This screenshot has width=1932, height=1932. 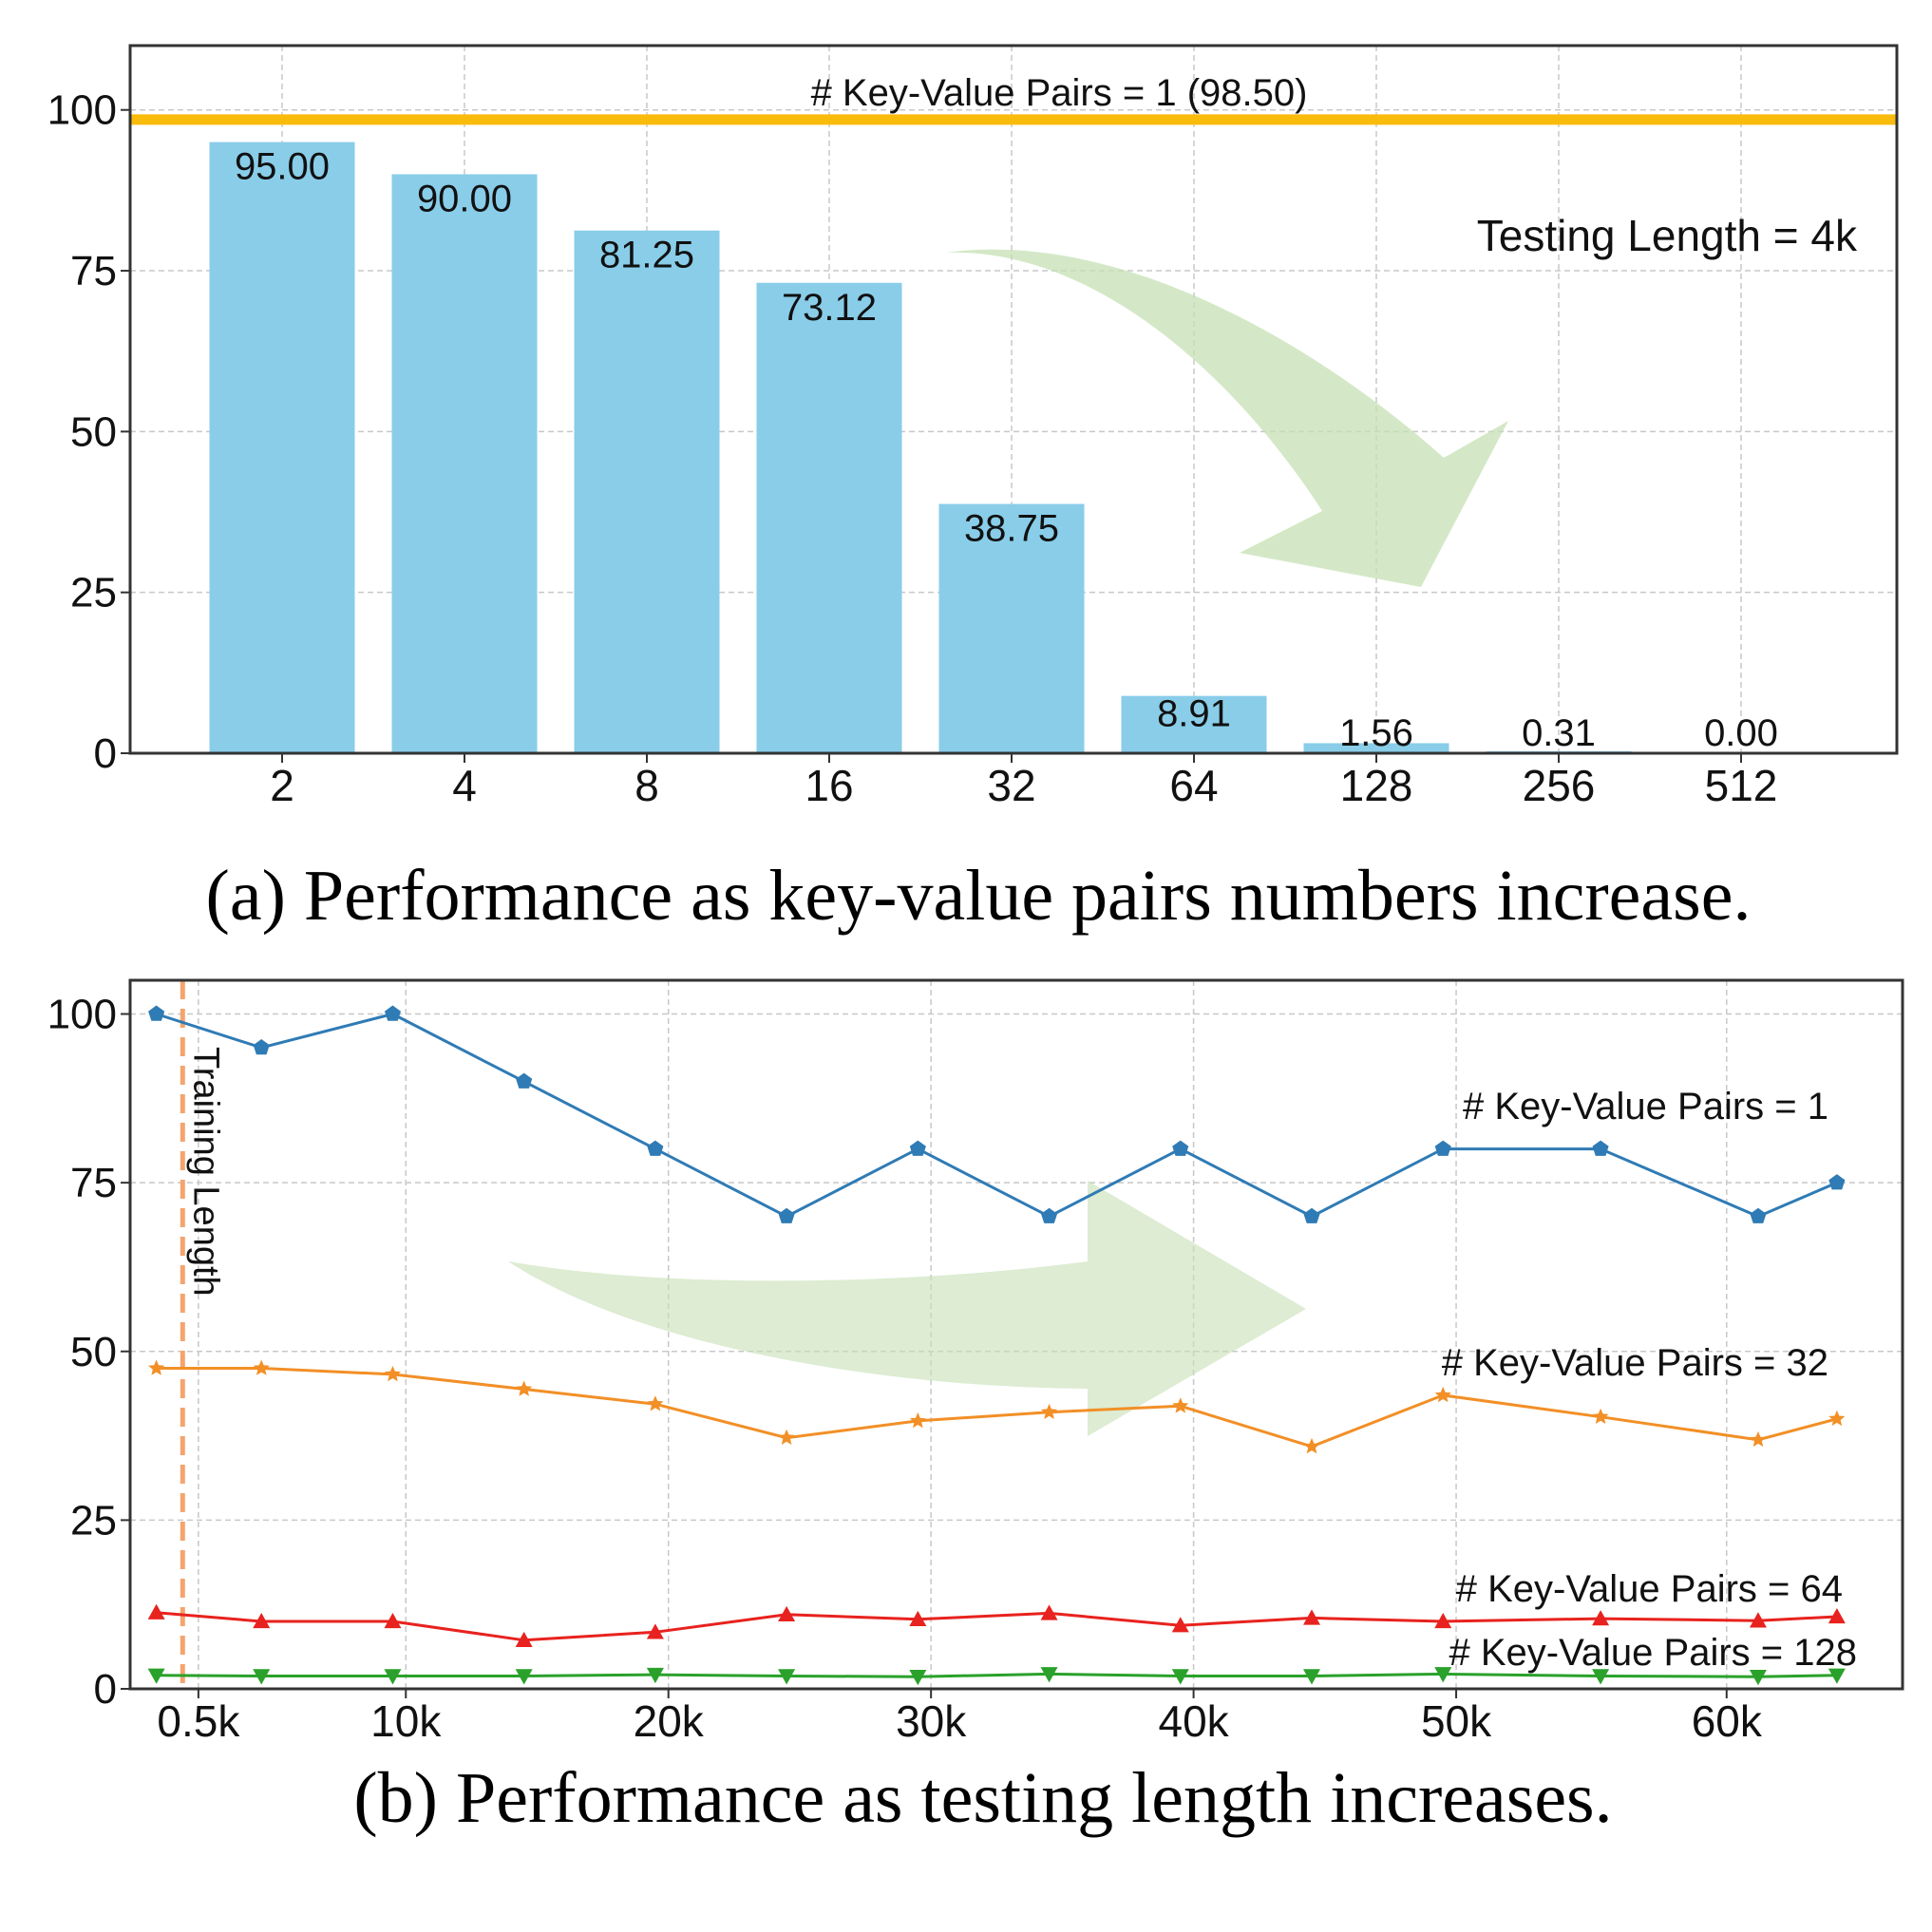 What do you see at coordinates (93, 593) in the screenshot?
I see `chart-a-ytick-label: 25` at bounding box center [93, 593].